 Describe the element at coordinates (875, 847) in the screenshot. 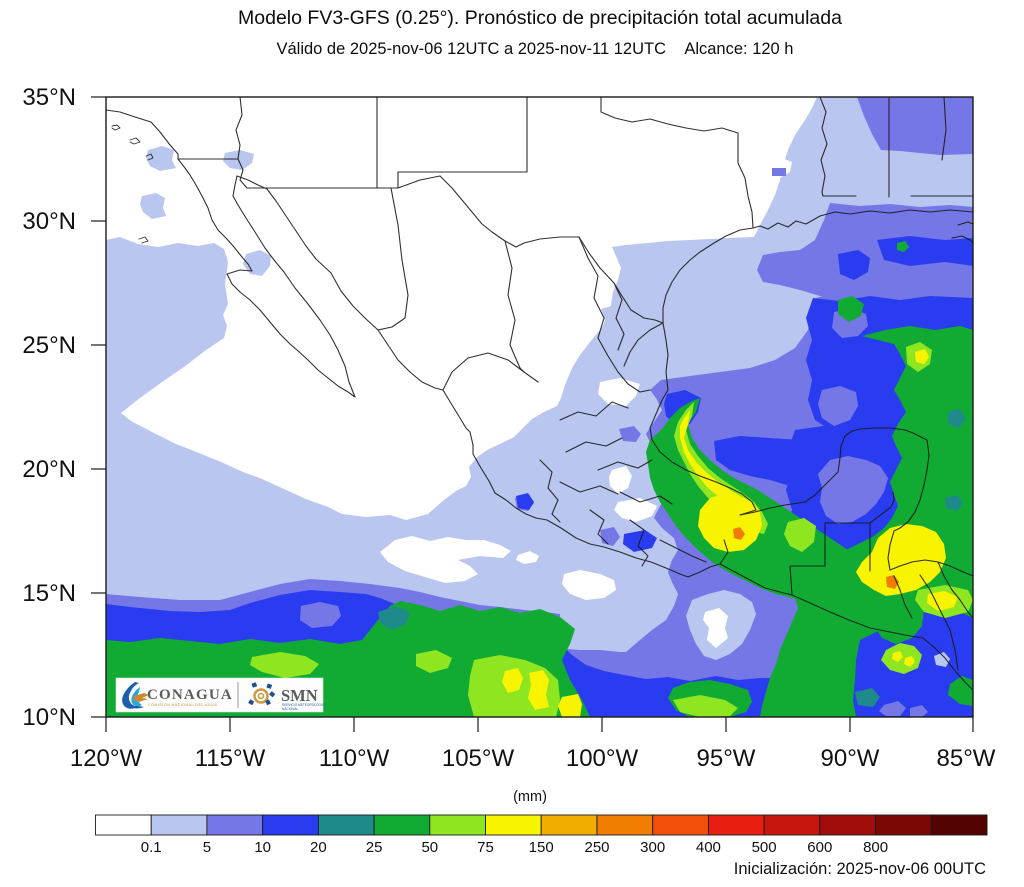

I see `svg-text: 800` at that location.